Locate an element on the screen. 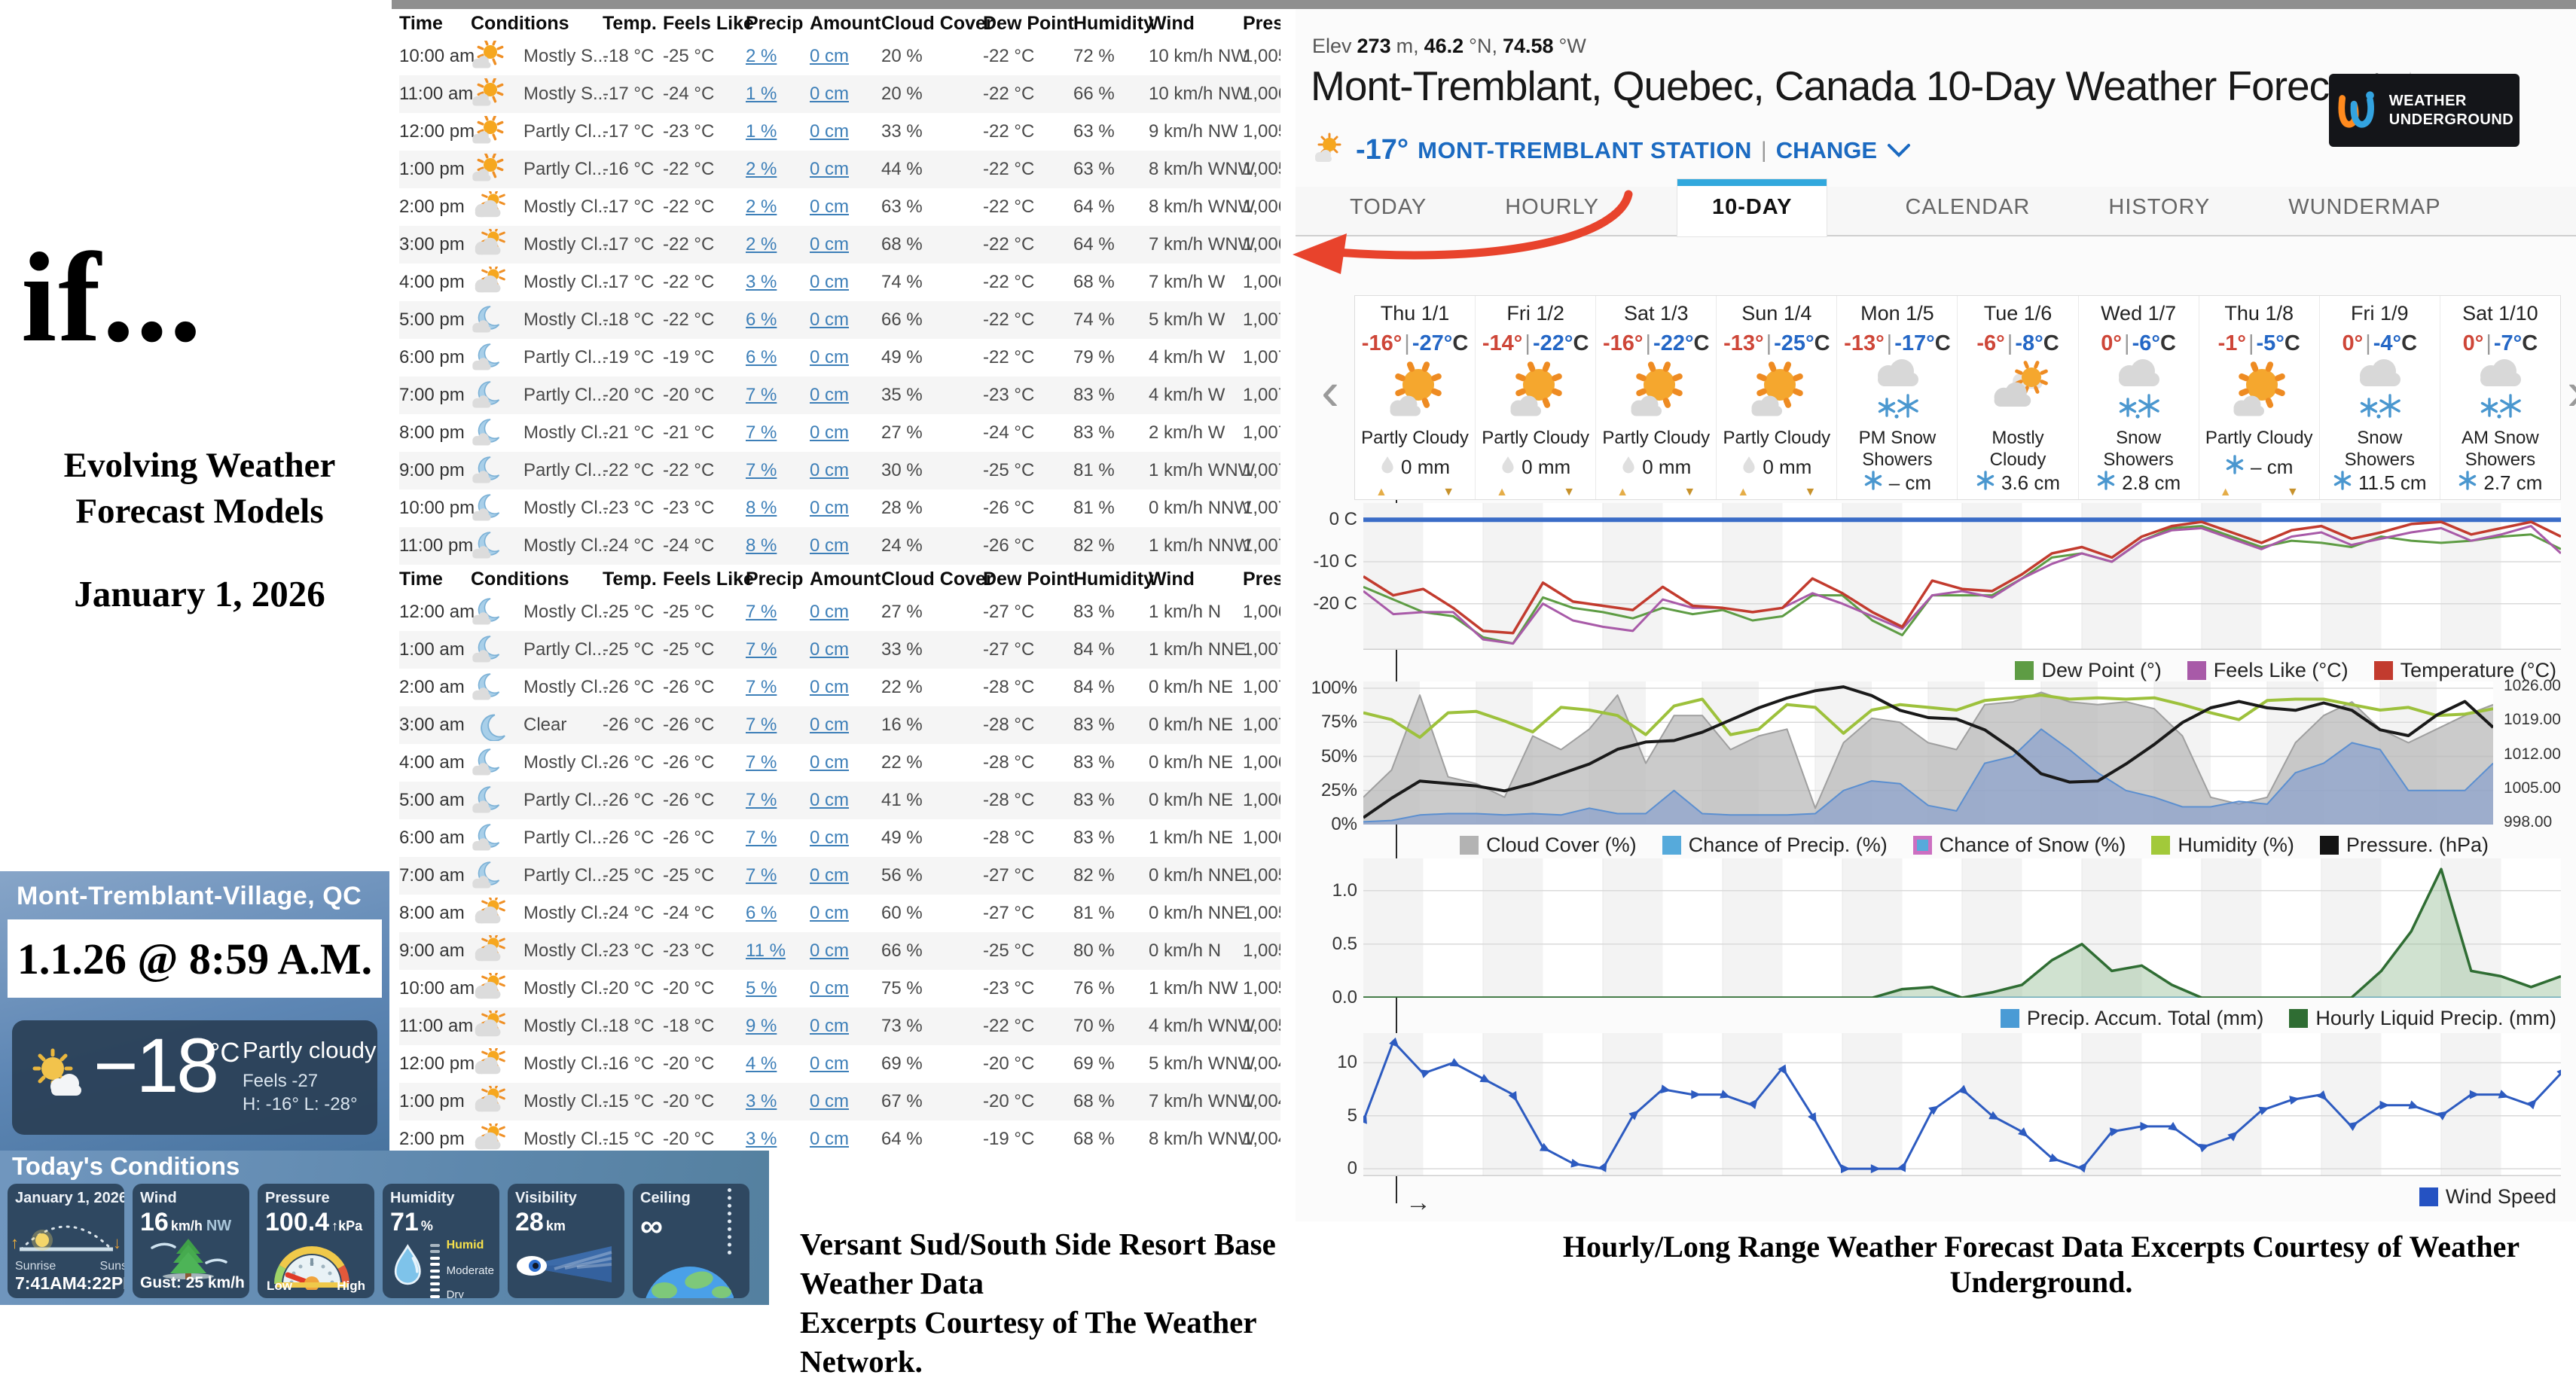  legend-item: Dew Point (°) is located at coordinates (2089, 670).